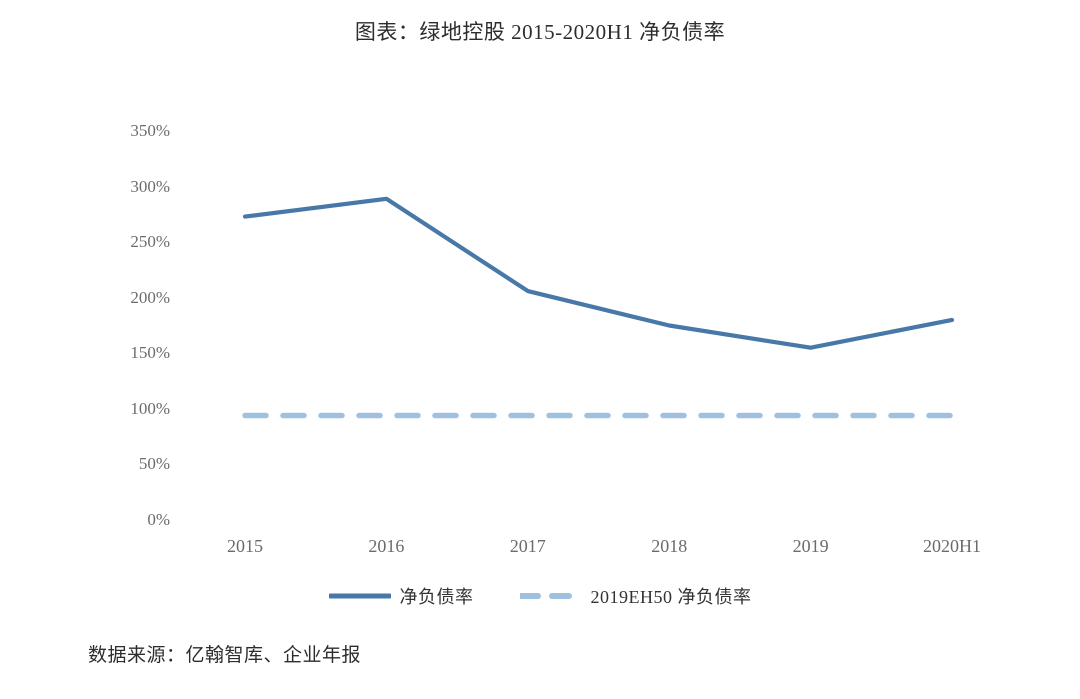 Image resolution: width=1080 pixels, height=699 pixels. I want to click on y-axis-tick-label: 200%, so click(150, 297).